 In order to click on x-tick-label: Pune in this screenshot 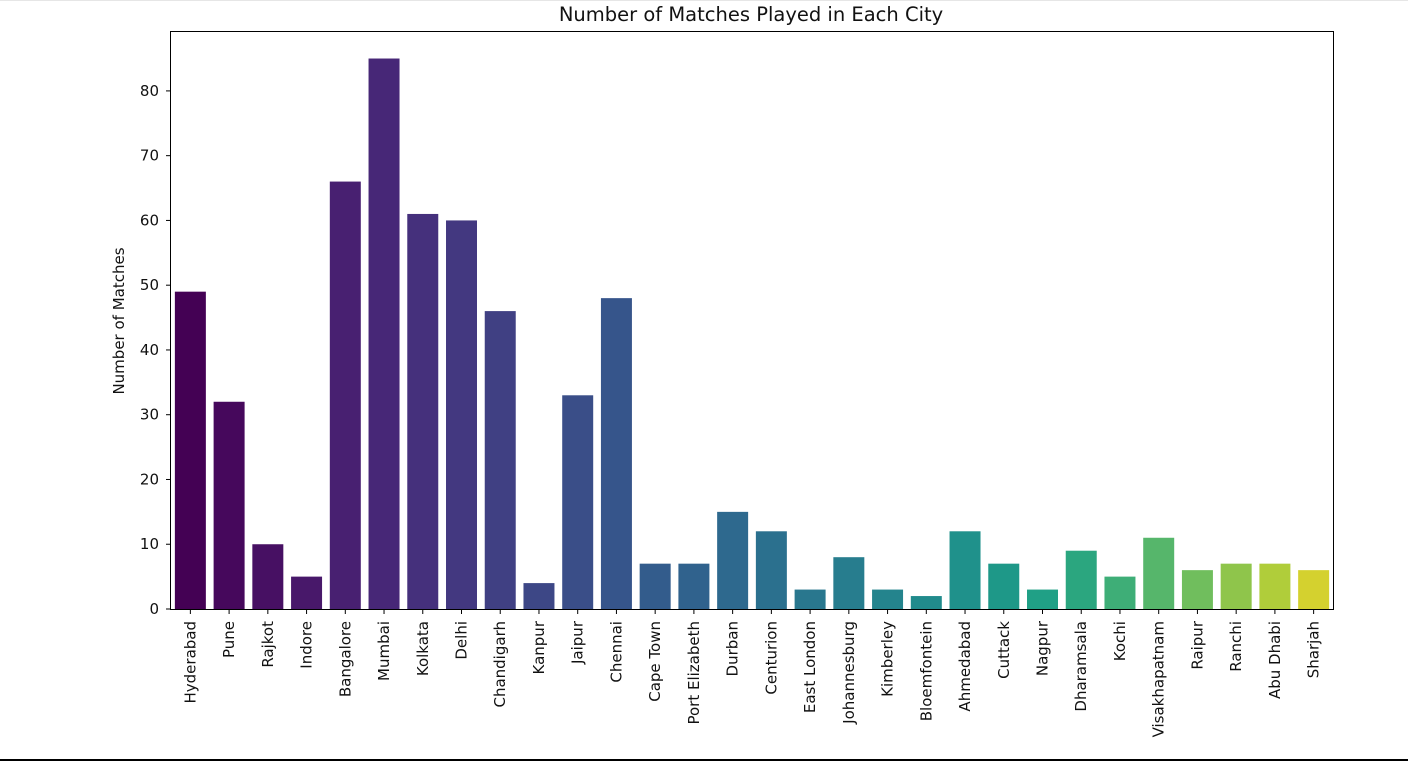, I will do `click(229, 639)`.